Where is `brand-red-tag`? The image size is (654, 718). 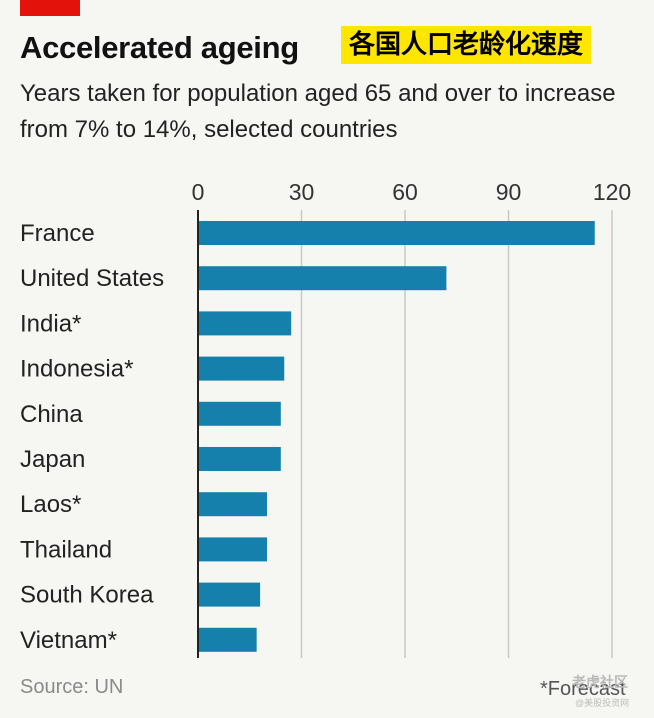 brand-red-tag is located at coordinates (50, 8).